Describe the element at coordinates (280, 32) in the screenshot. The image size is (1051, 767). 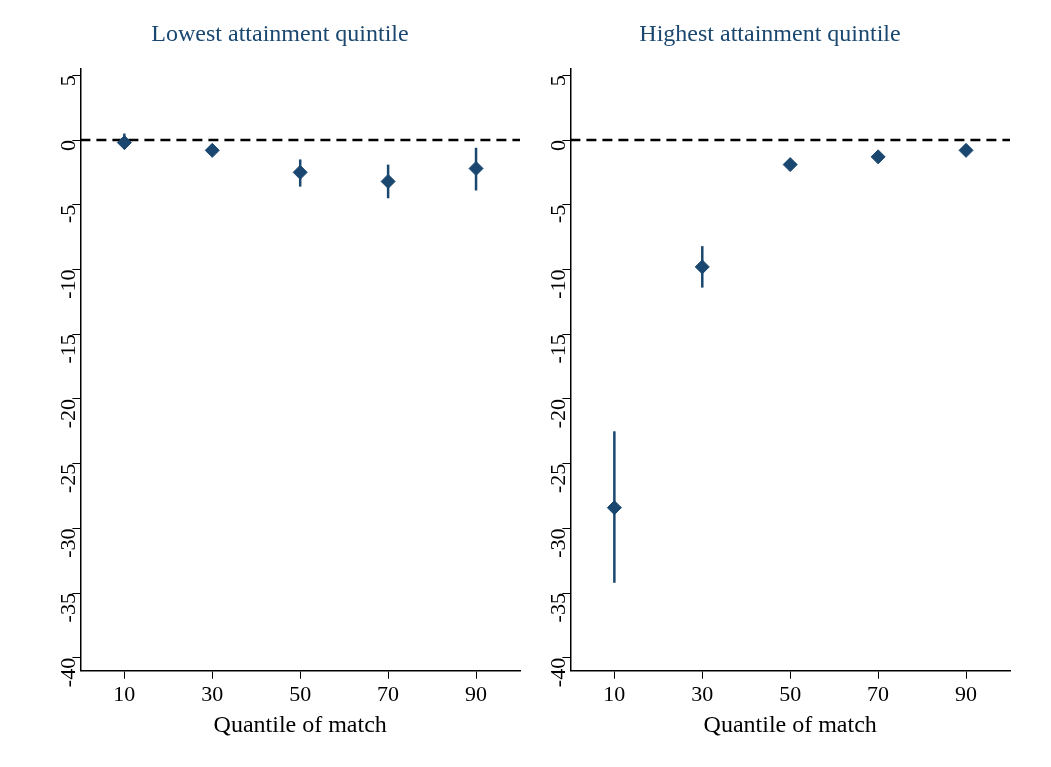
I see `chart-title: Lowest attainment quintile` at that location.